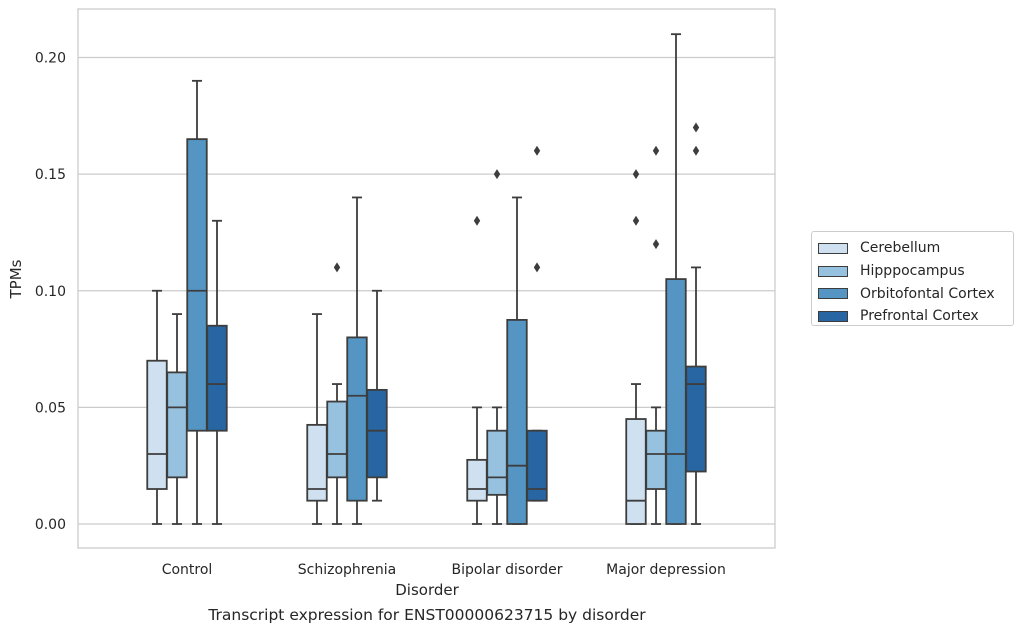 This screenshot has width=1023, height=634. I want to click on x-tick-label: Control, so click(187, 570).